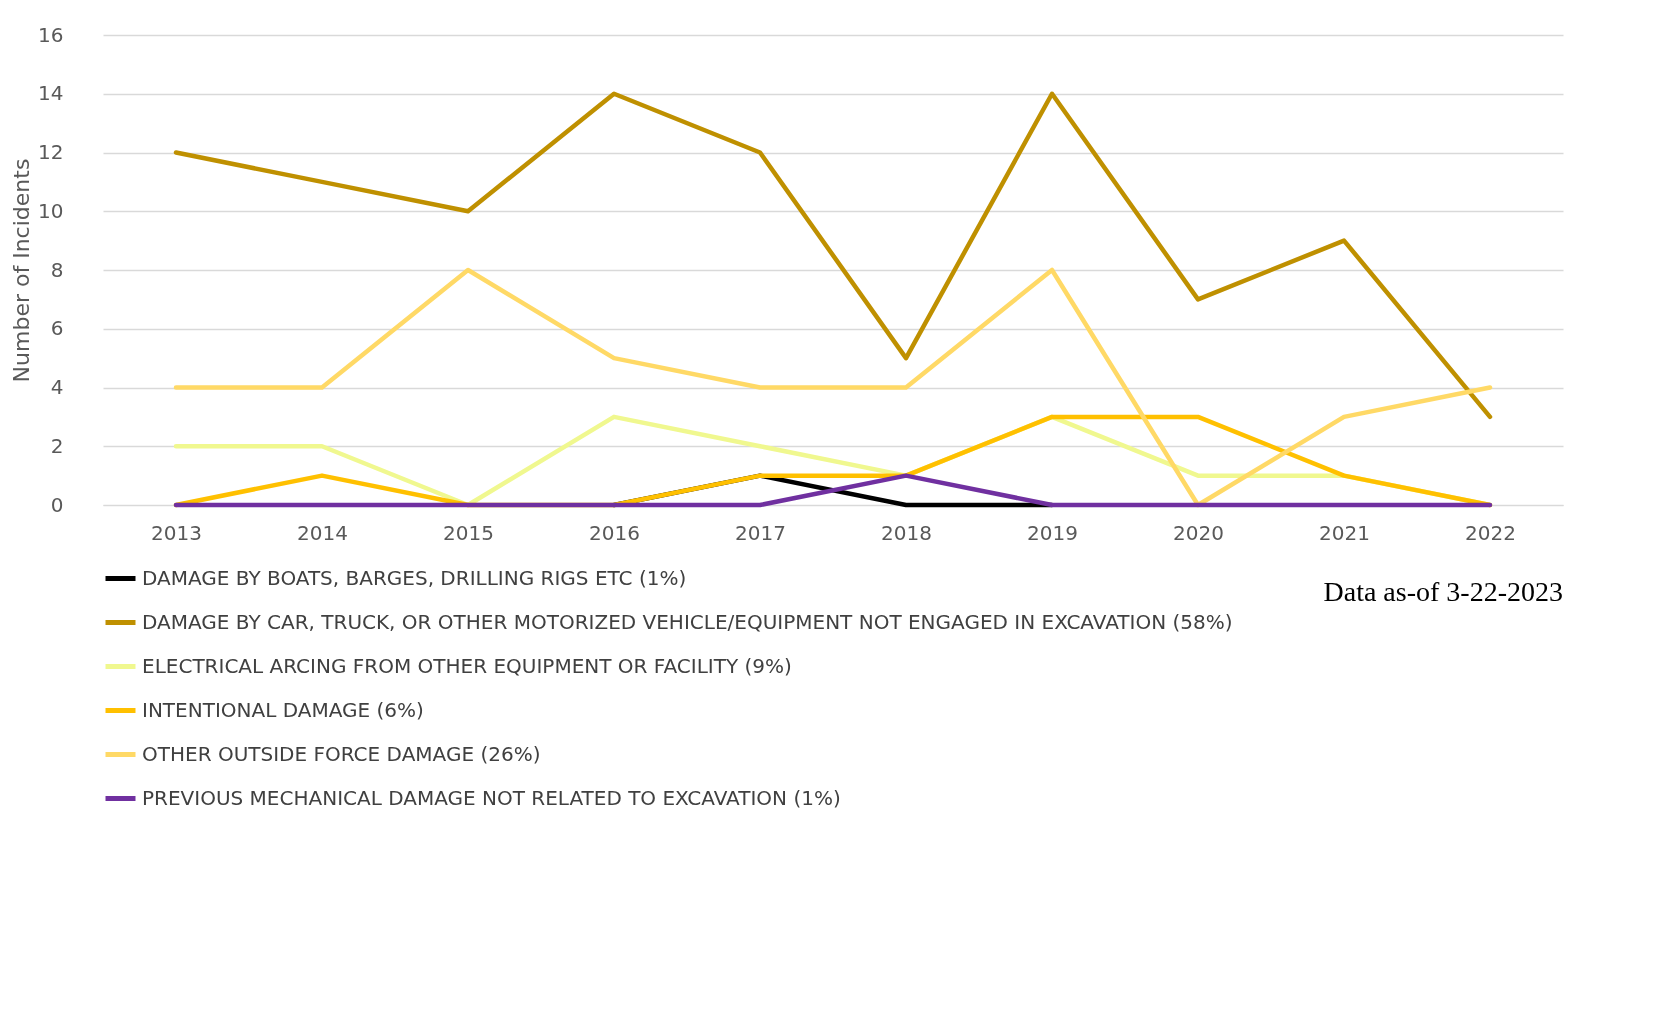  What do you see at coordinates (57, 445) in the screenshot?
I see `y-tick-label: 2` at bounding box center [57, 445].